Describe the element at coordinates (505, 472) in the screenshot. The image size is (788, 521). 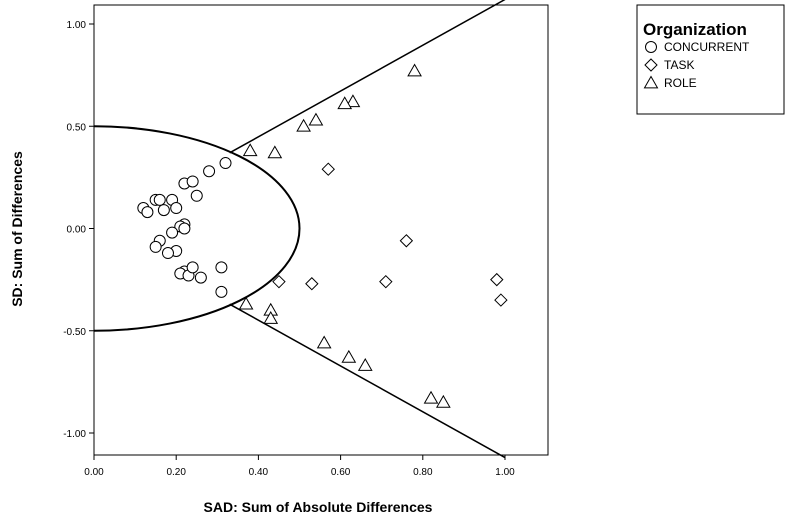
I see `x-tick-label: 1.00` at that location.